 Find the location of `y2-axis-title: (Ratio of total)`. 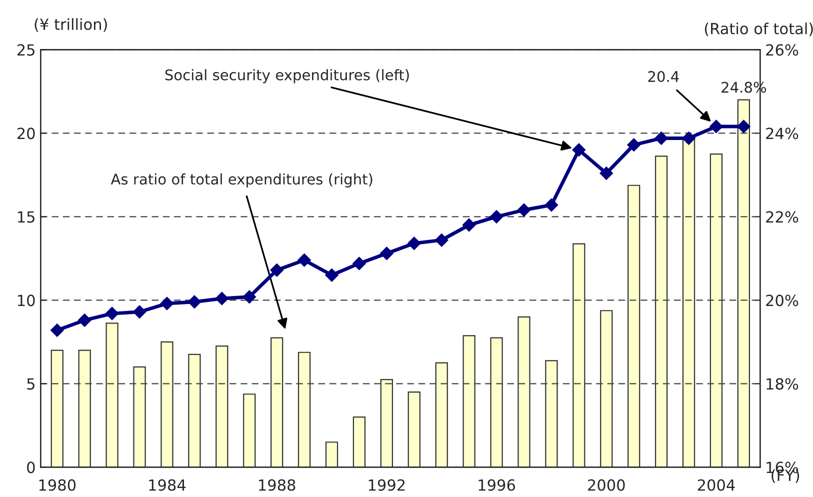

y2-axis-title: (Ratio of total) is located at coordinates (758, 29).